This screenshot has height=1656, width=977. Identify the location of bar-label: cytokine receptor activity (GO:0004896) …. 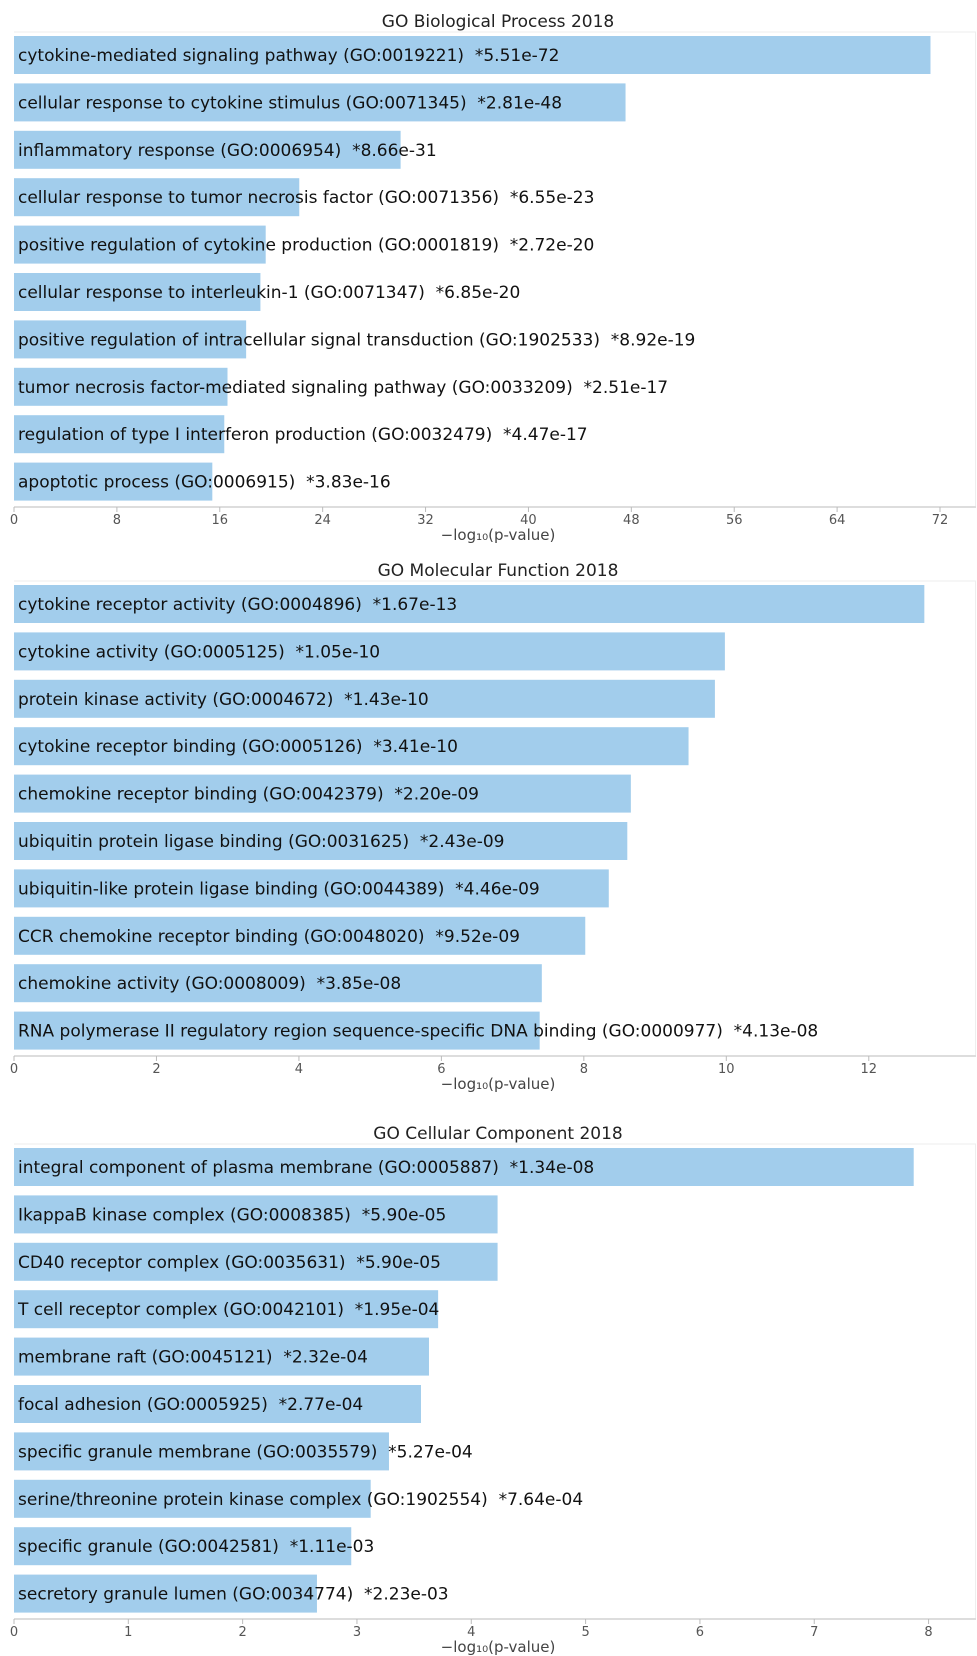
(237, 605).